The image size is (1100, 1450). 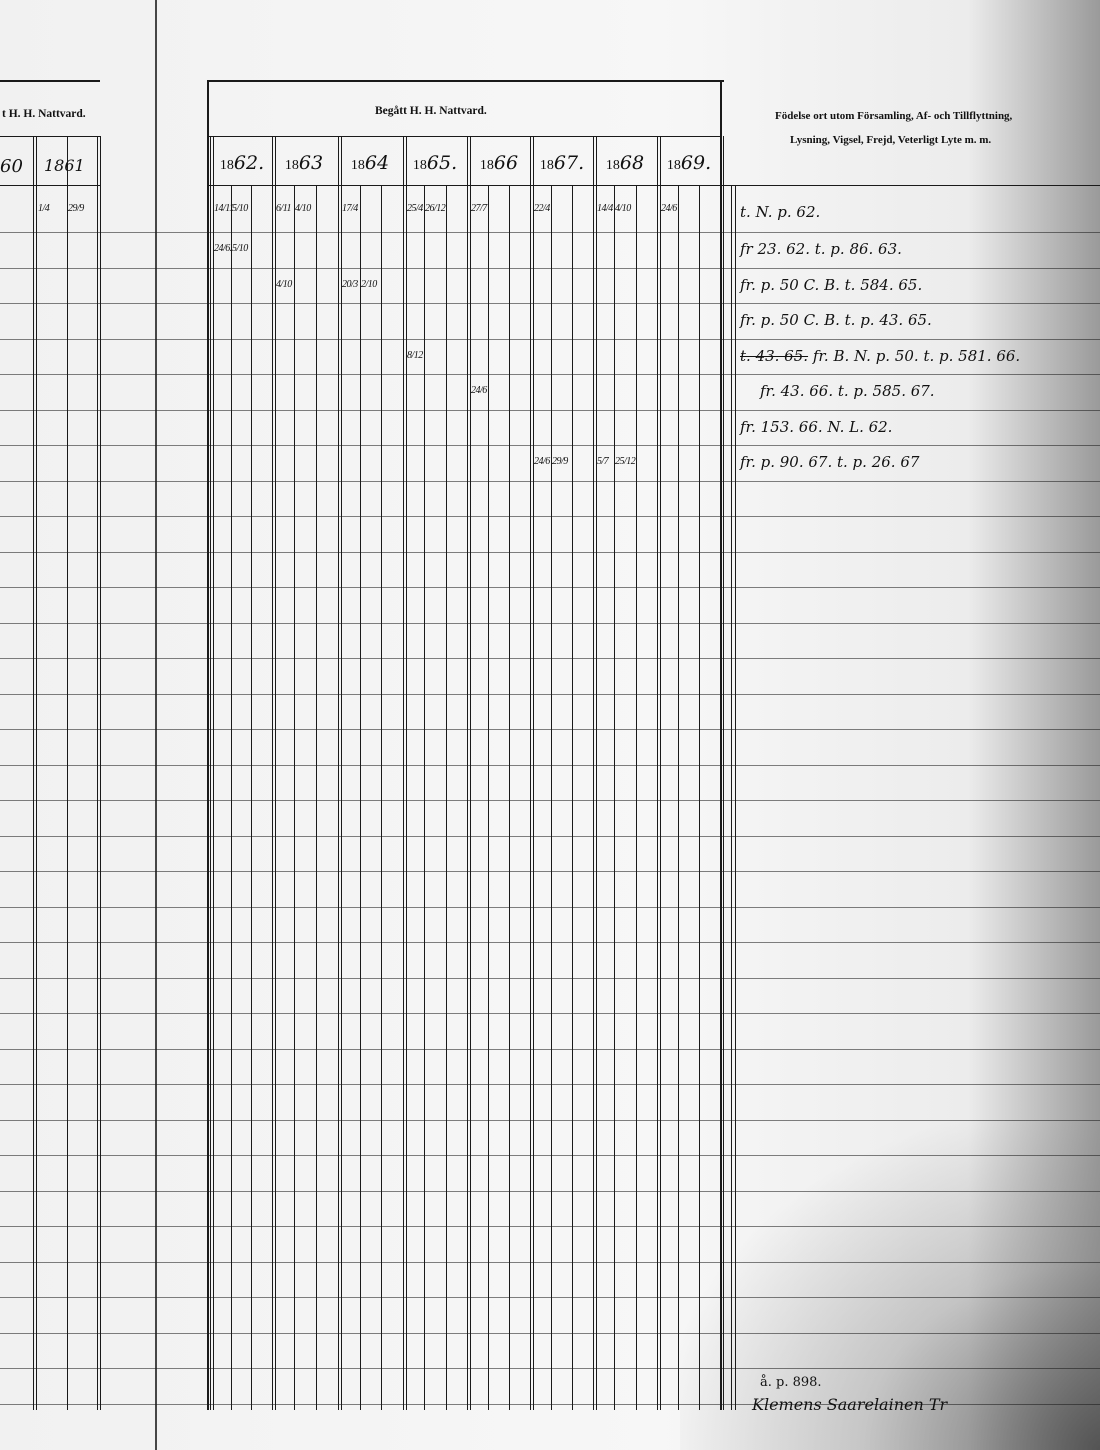 I want to click on year-suffix: 67., so click(x=569, y=163).